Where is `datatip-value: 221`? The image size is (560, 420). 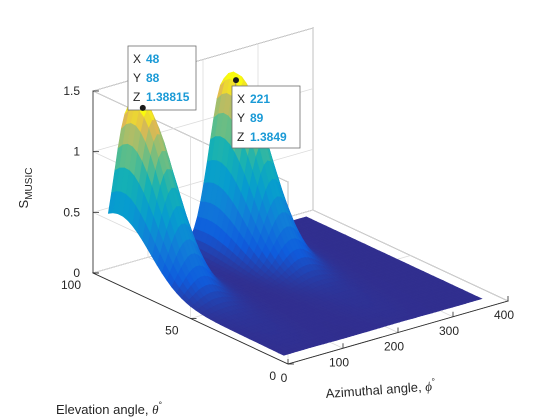 datatip-value: 221 is located at coordinates (260, 99).